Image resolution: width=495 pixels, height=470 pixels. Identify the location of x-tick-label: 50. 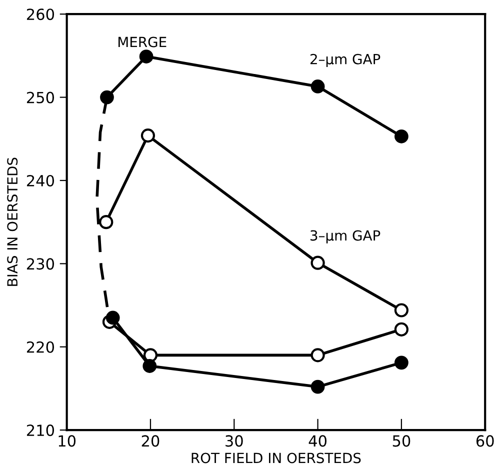
(401, 441).